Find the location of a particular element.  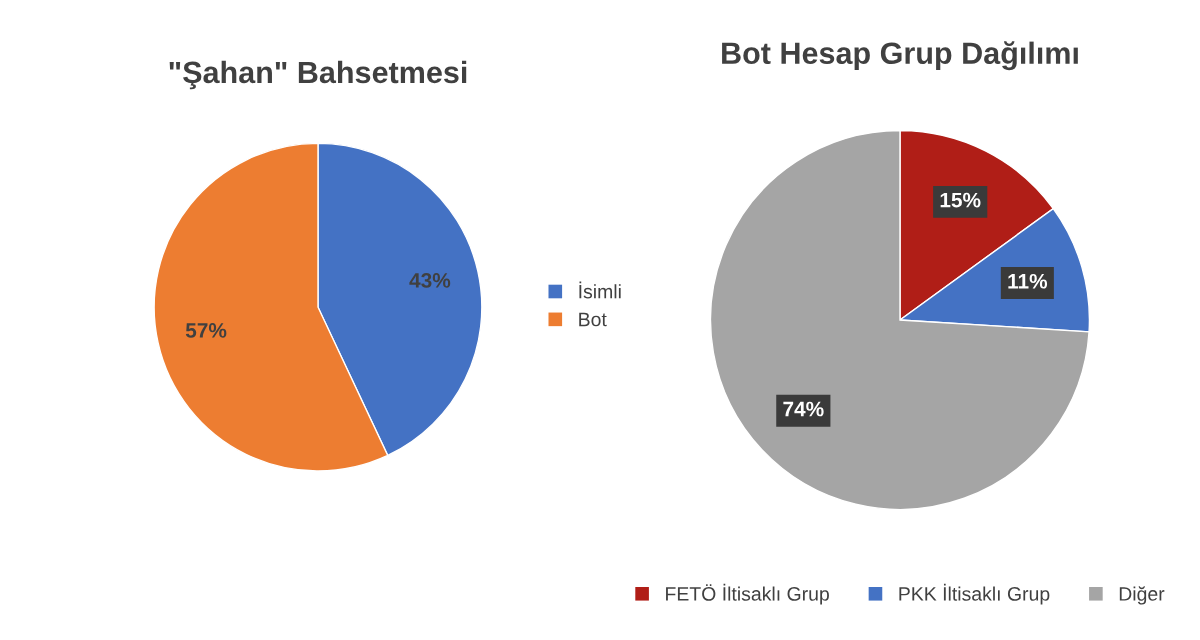

legend-label: PKK İltisaklı Grup is located at coordinates (974, 594).